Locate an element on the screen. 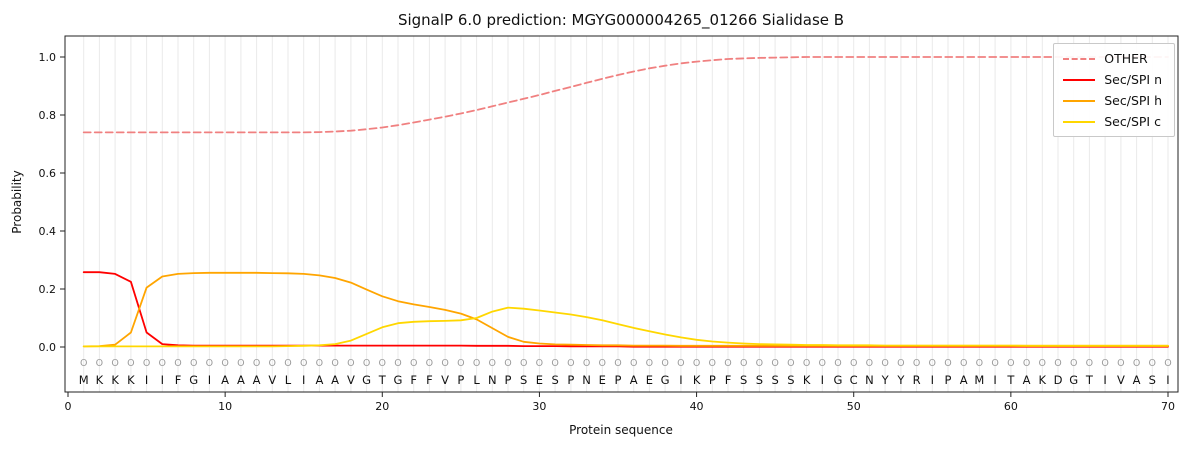 Image resolution: width=1200 pixels, height=450 pixels. x-tick-label: 10 is located at coordinates (225, 406).